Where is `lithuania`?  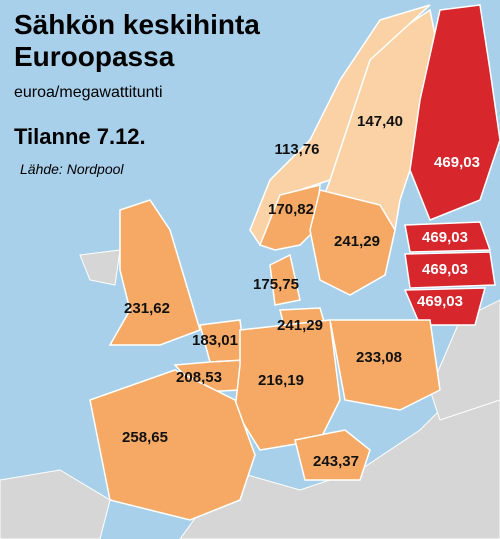 lithuania is located at coordinates (444, 306).